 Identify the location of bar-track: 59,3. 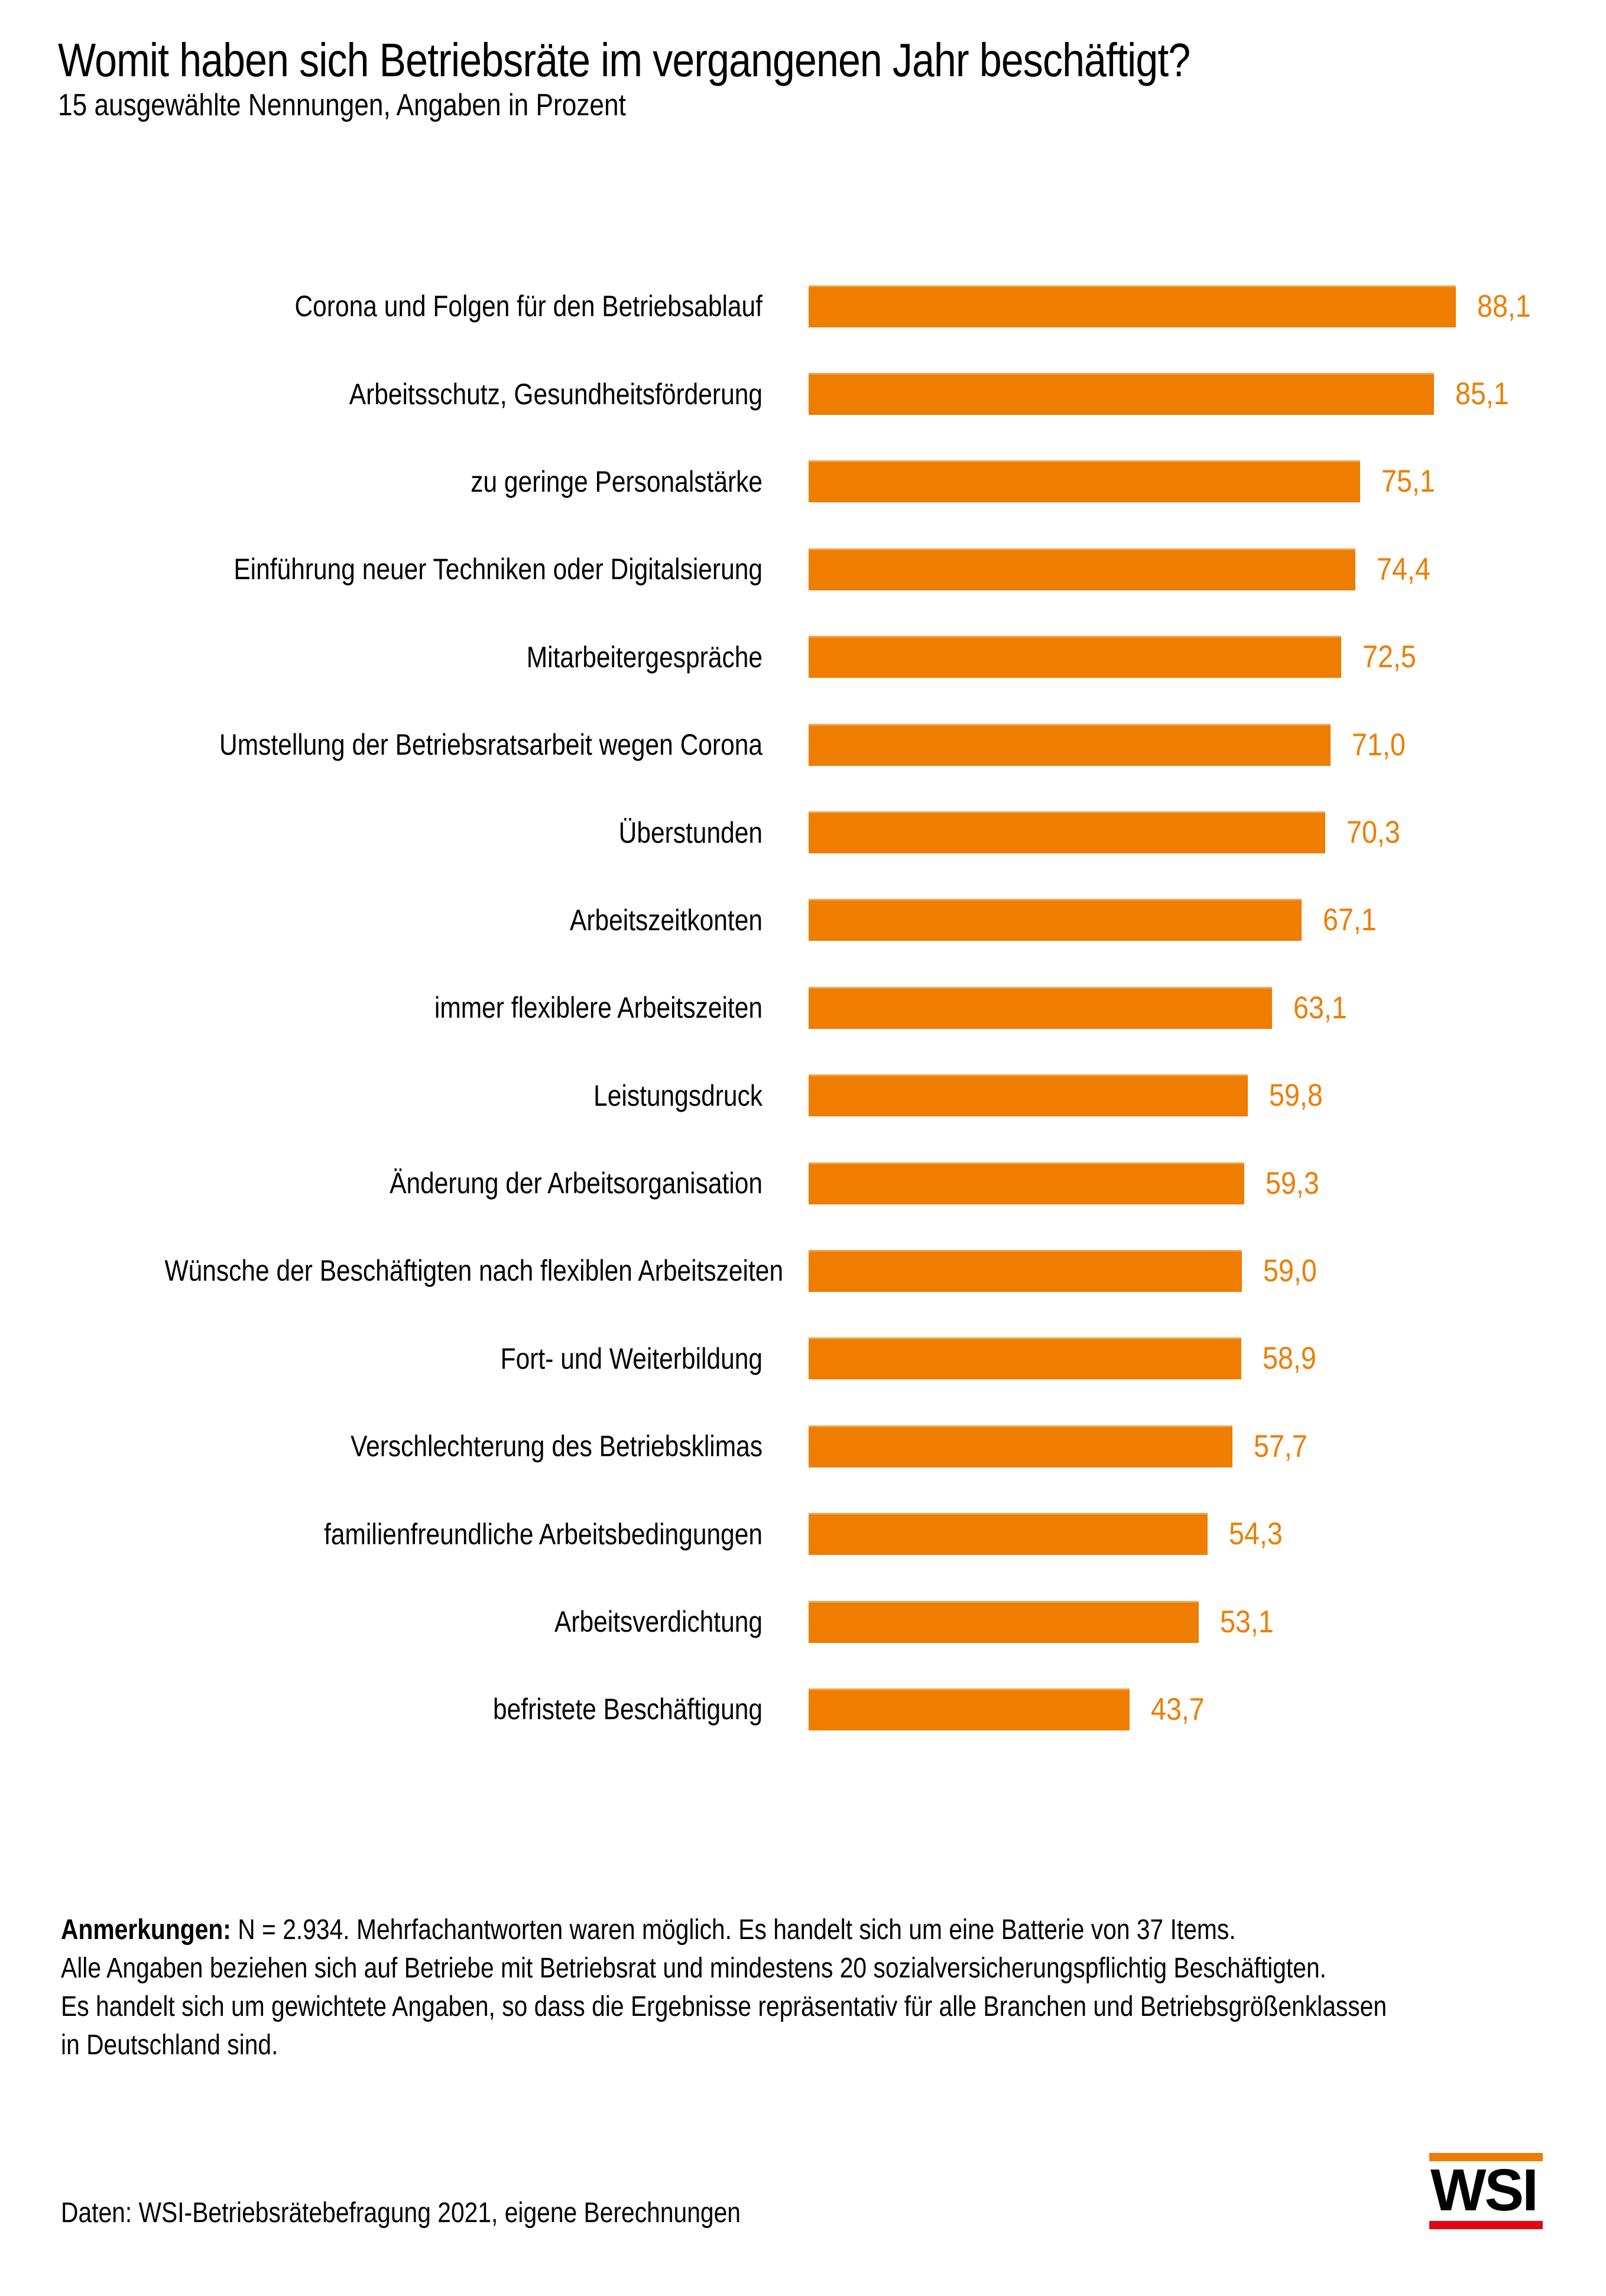
(1176, 1183).